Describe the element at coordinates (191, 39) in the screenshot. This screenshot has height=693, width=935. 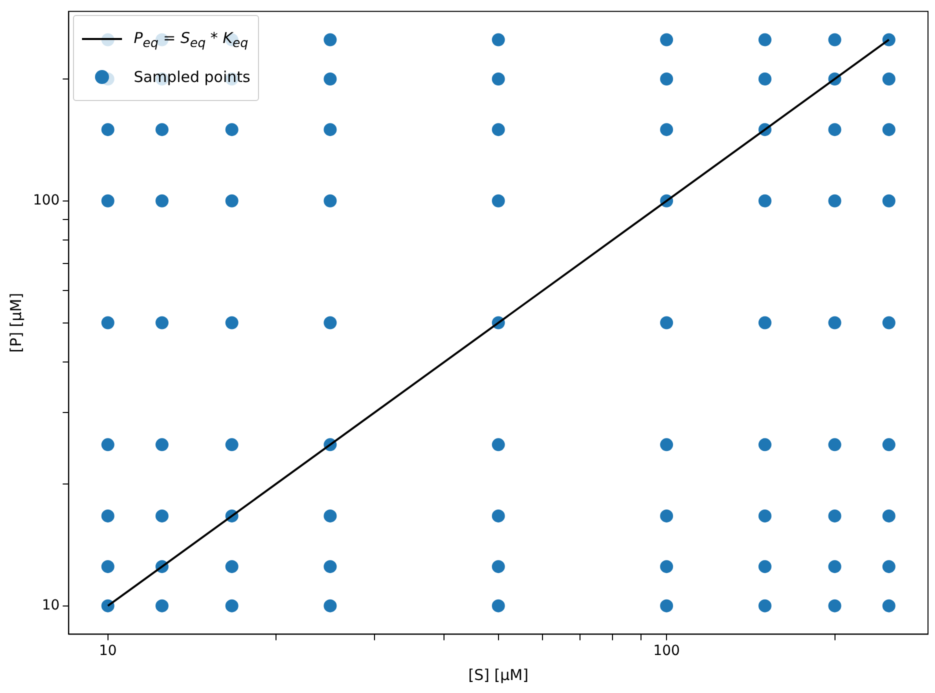
I see `legend-label: P$_{eq}$ = S$_{eq}$ * K$_{eq}$` at that location.